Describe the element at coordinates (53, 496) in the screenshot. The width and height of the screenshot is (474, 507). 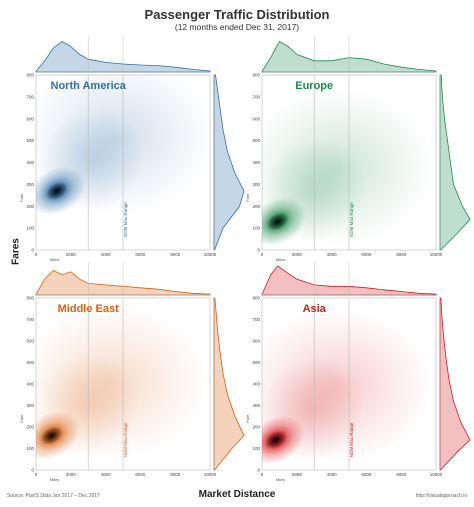
I see `source-note: Source: PaxIS Data Jan 2017 – Dec 2017` at that location.